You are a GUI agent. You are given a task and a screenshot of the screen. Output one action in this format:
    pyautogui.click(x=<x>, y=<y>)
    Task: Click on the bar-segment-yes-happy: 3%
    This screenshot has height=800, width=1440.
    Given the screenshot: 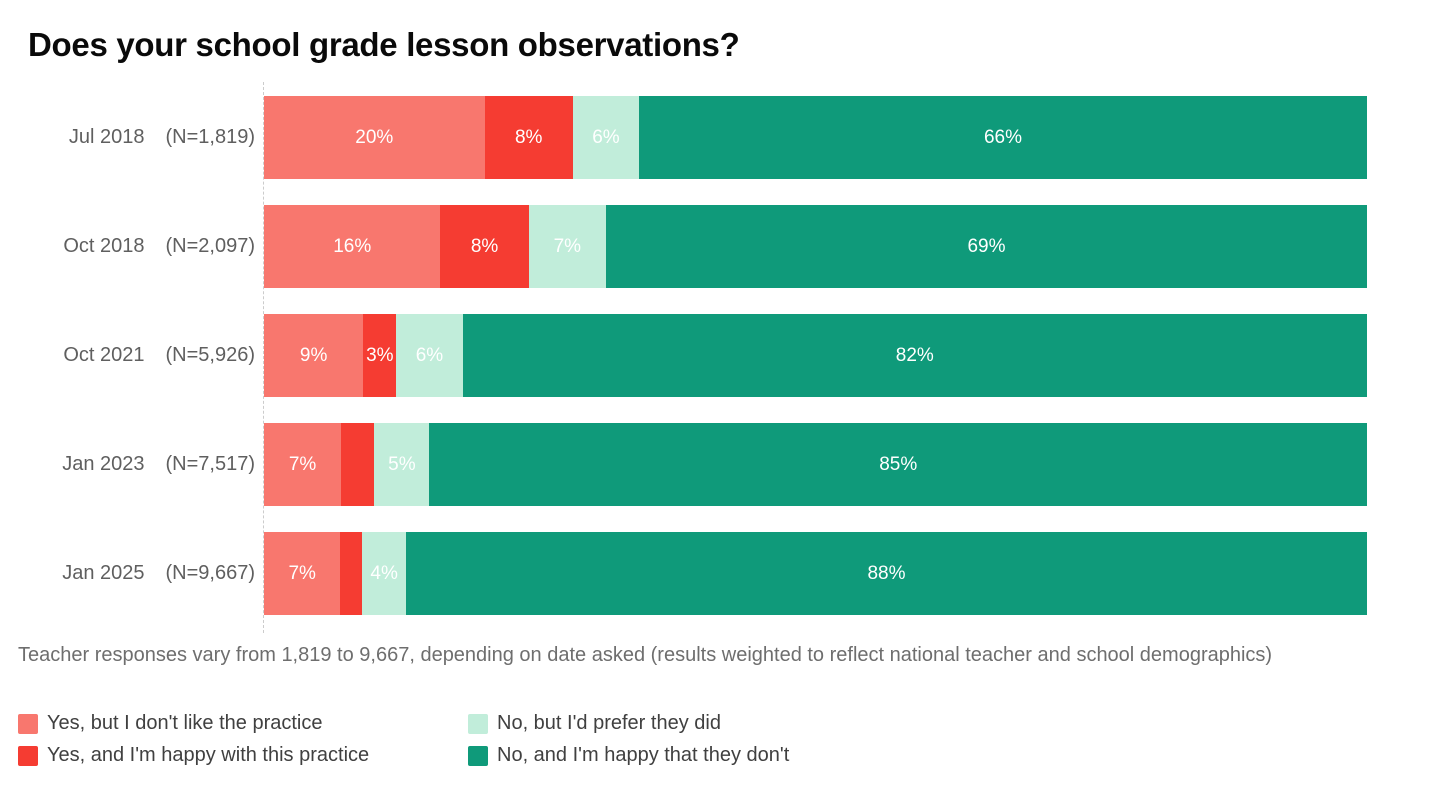 What is the action you would take?
    pyautogui.click(x=380, y=355)
    